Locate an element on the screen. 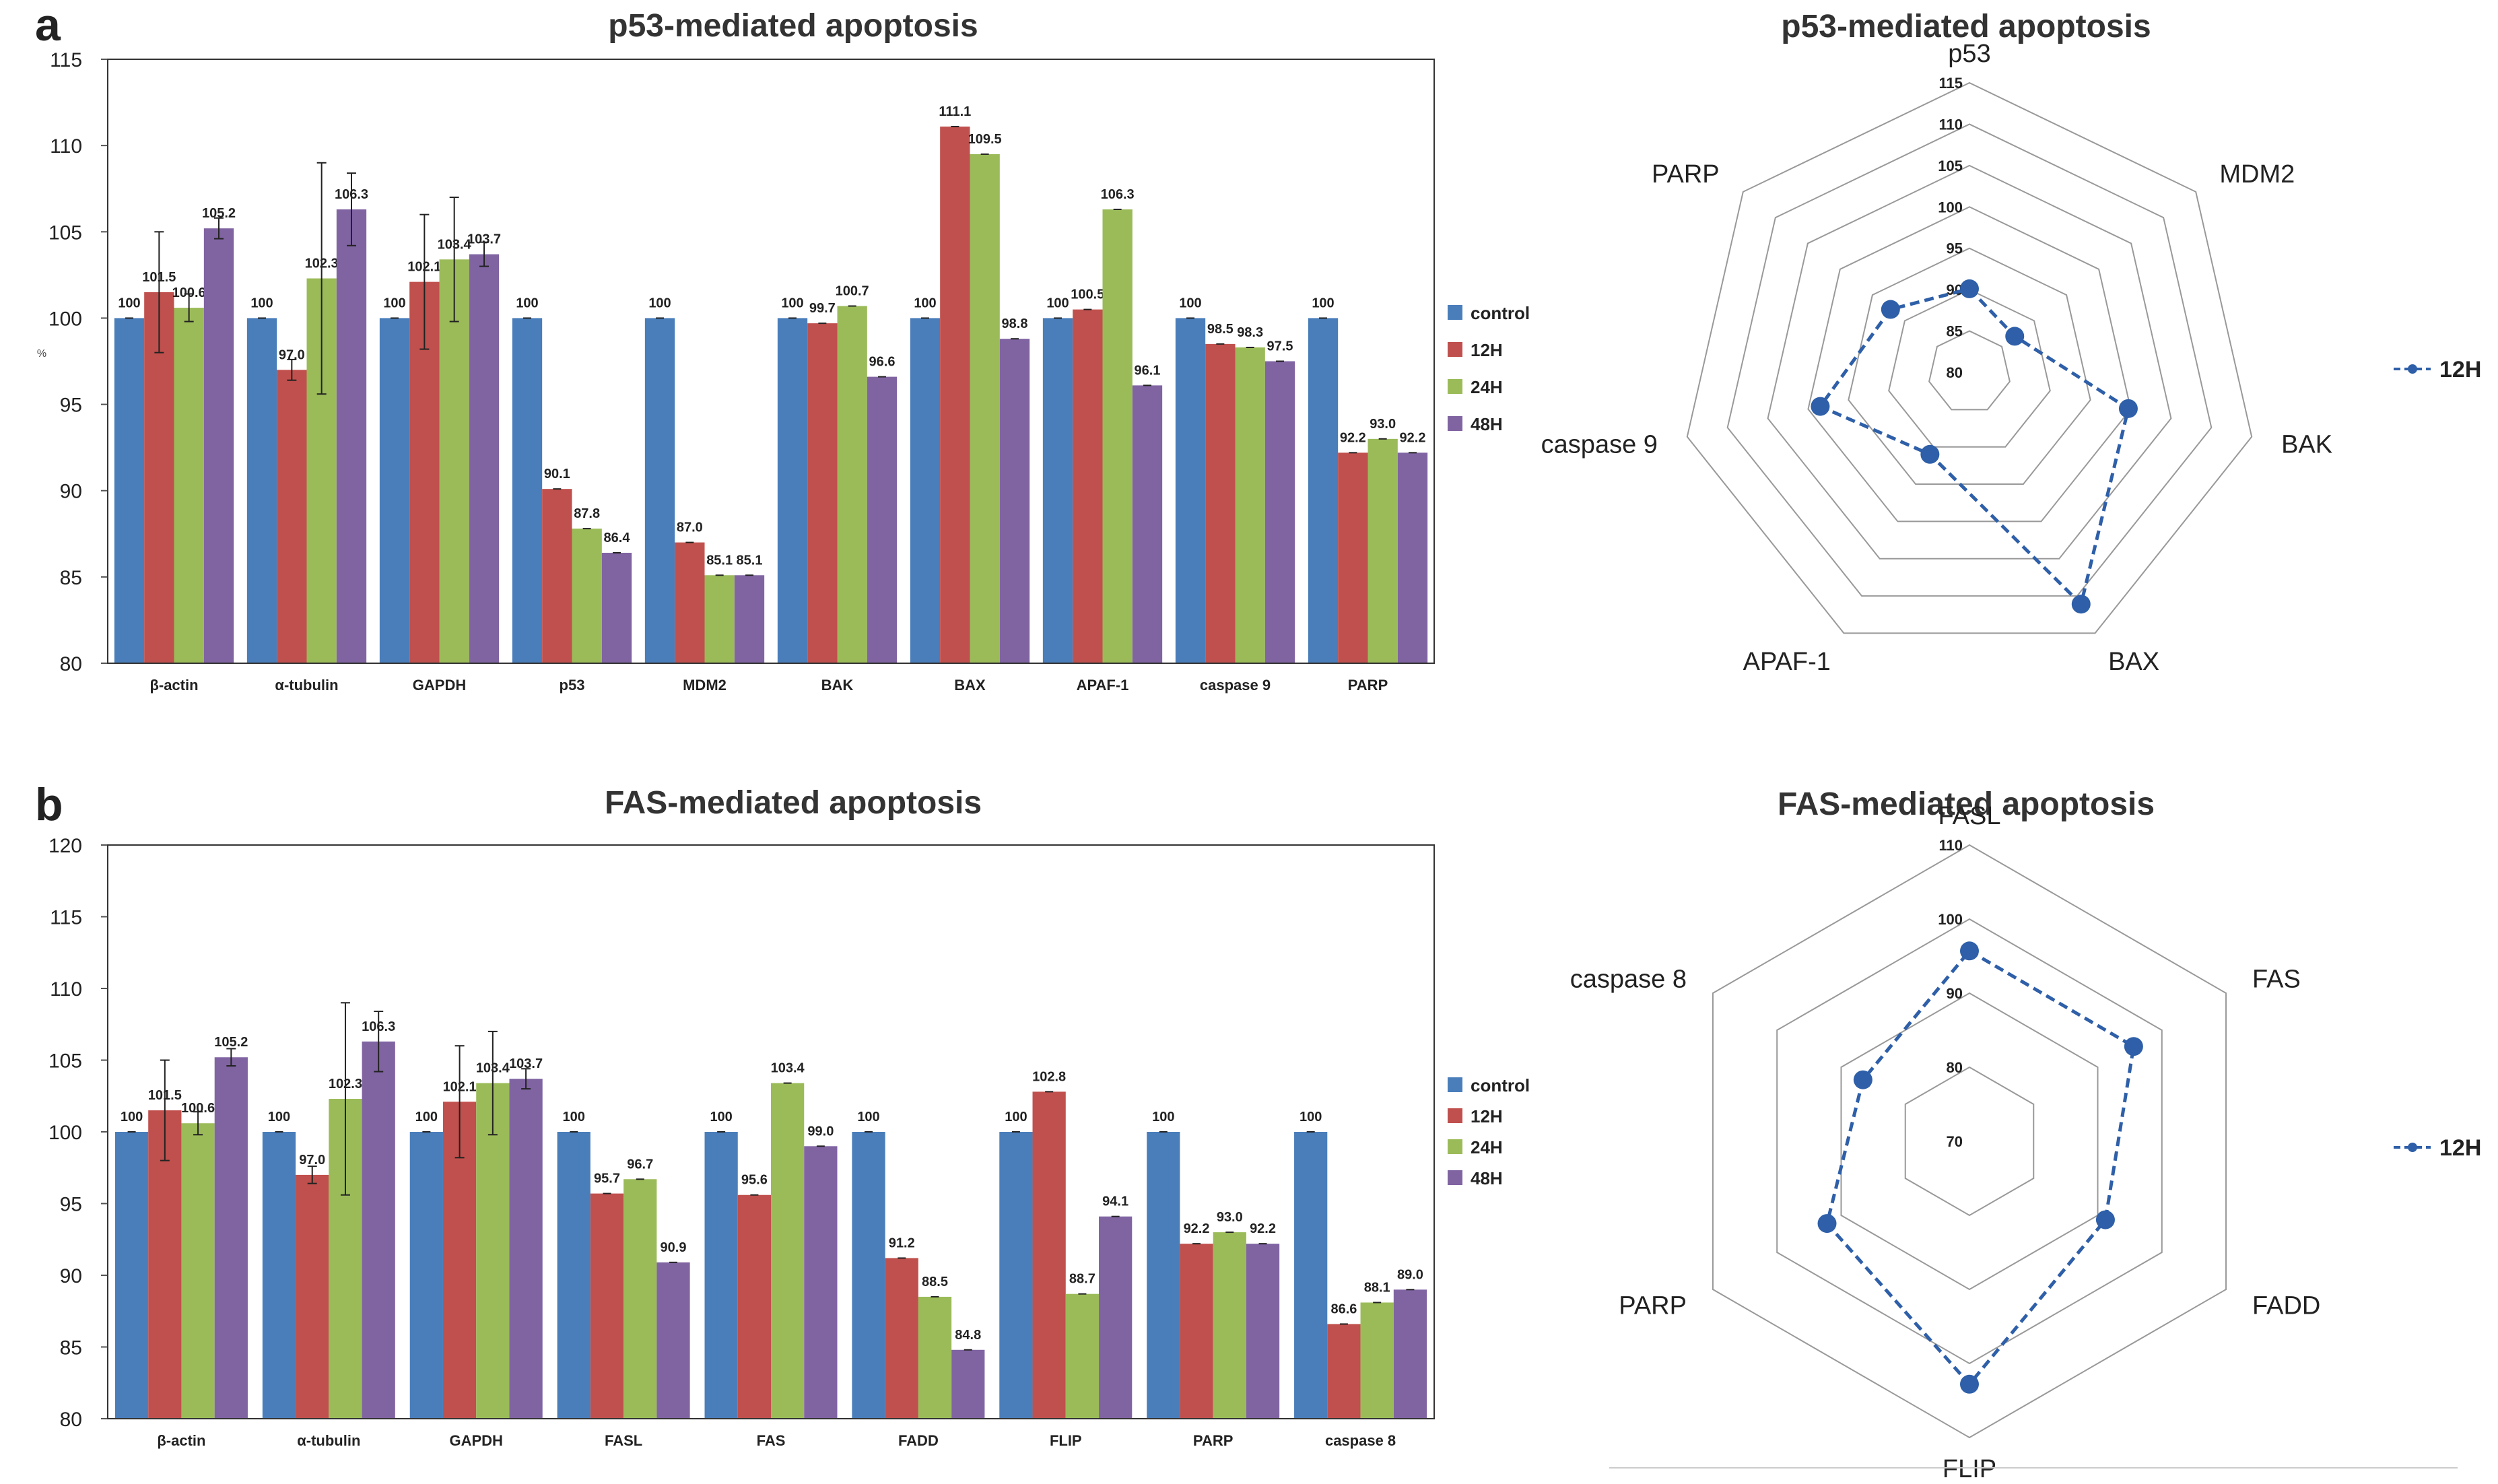 This screenshot has height=1484, width=2498. legend-swatch-24H is located at coordinates (1455, 386).